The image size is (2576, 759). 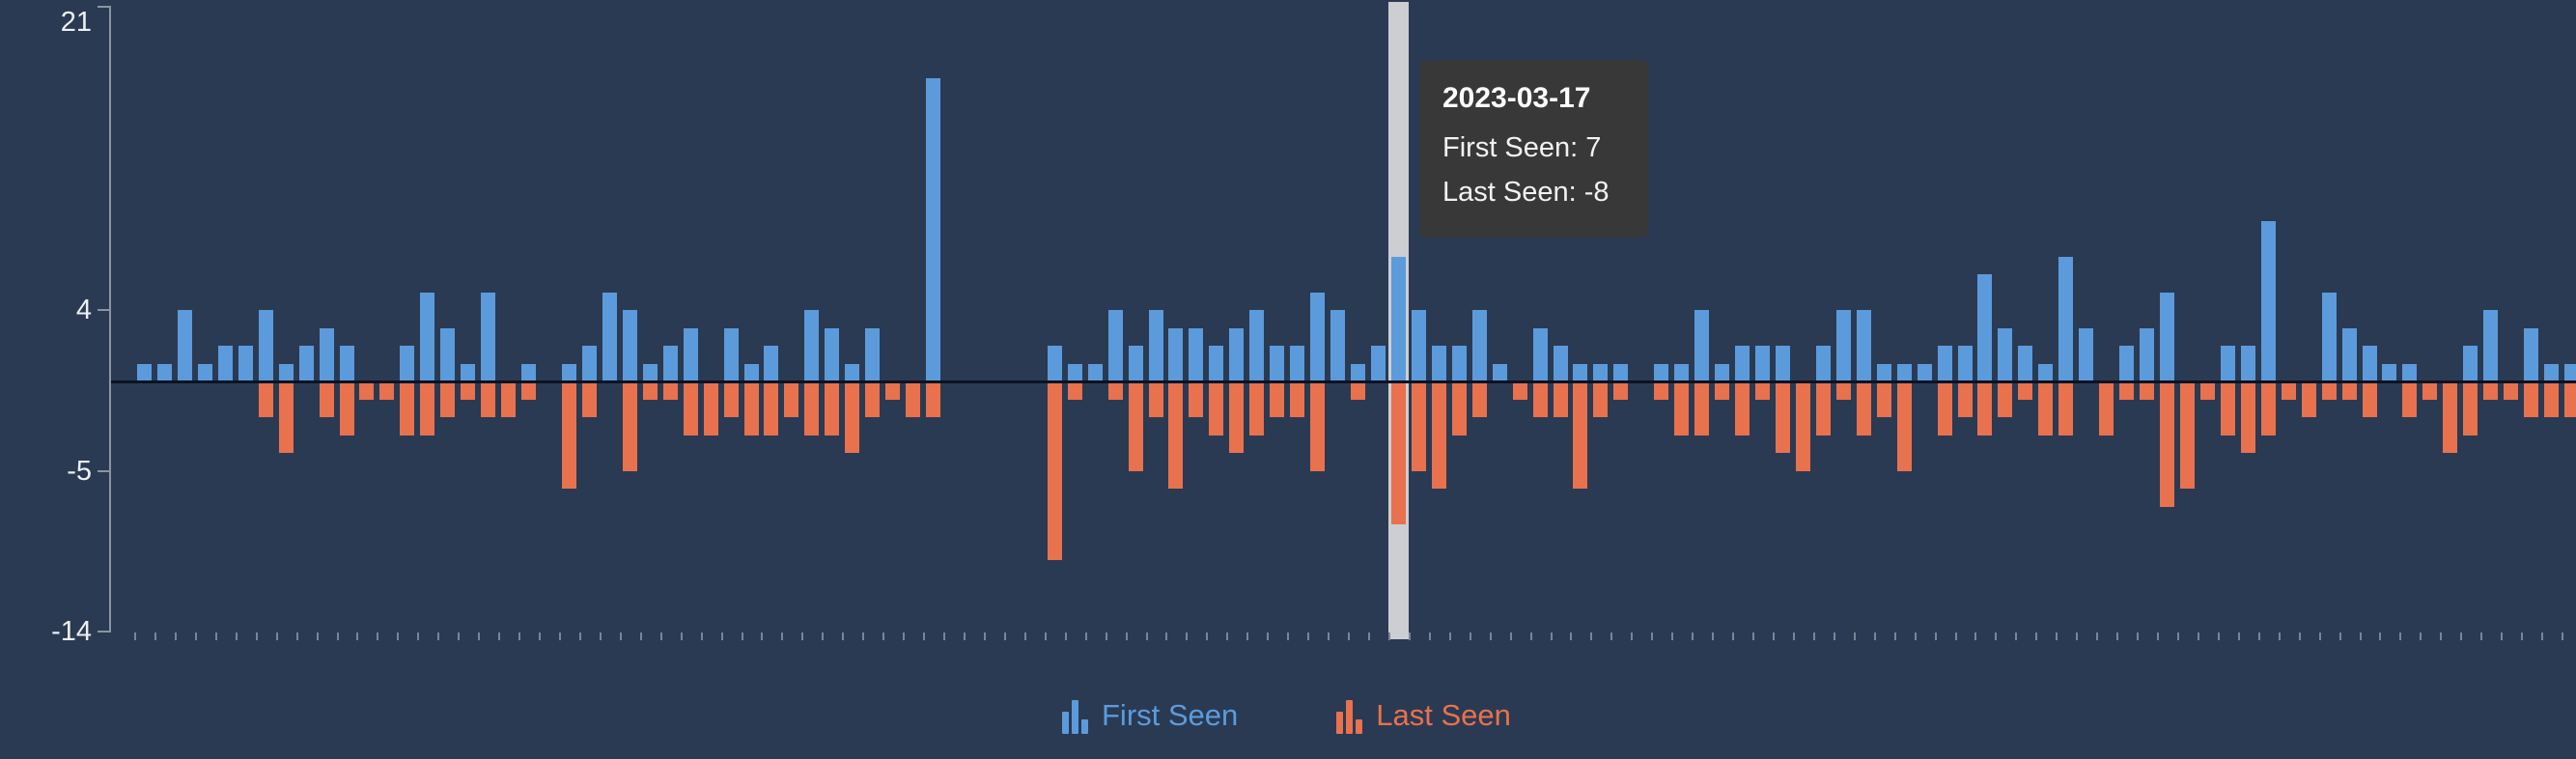 I want to click on legend-item-last-seen: Last Seen, so click(x=1424, y=715).